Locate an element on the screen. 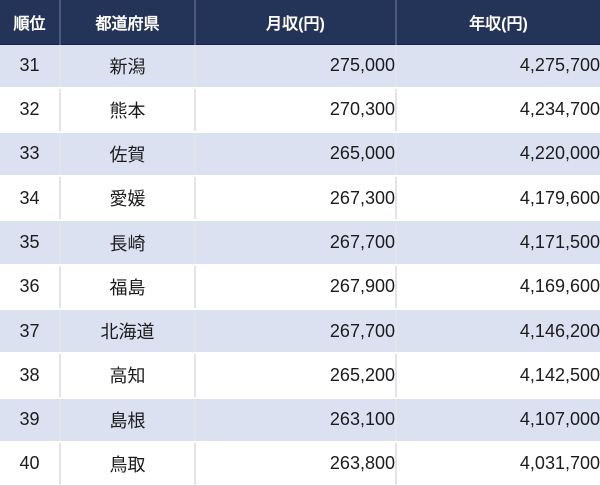 This screenshot has height=486, width=600. column-header-prefecture: 都道府県 is located at coordinates (128, 22).